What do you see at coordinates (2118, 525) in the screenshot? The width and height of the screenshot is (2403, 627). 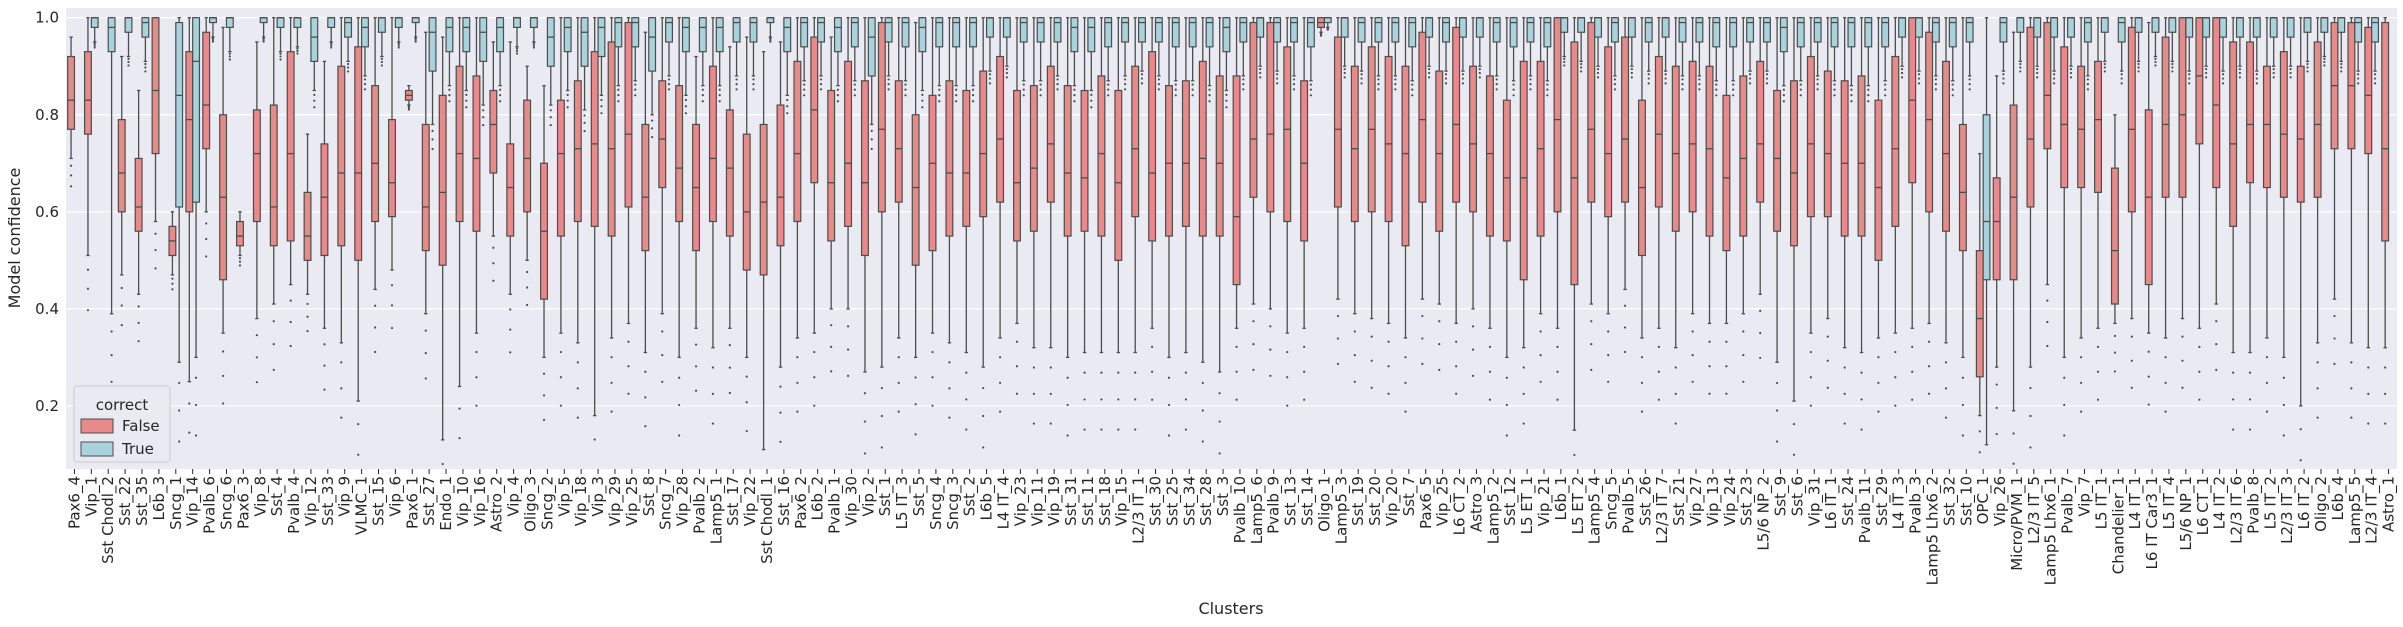 I see `x-tick-label: Chandelier_1` at bounding box center [2118, 525].